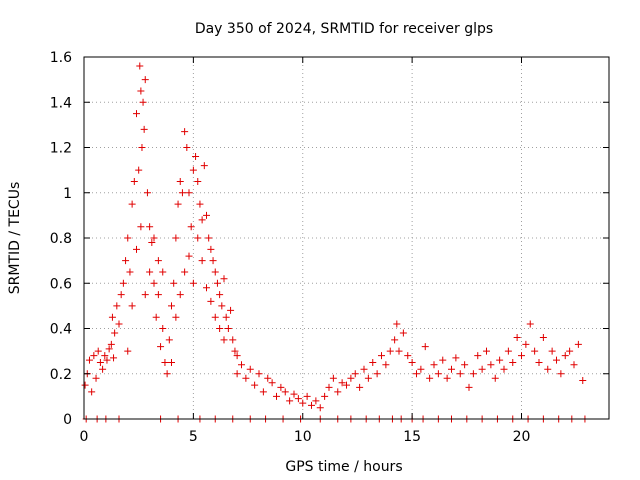 The image size is (640, 480). I want to click on y-tick-label: 1.4, so click(61, 103).